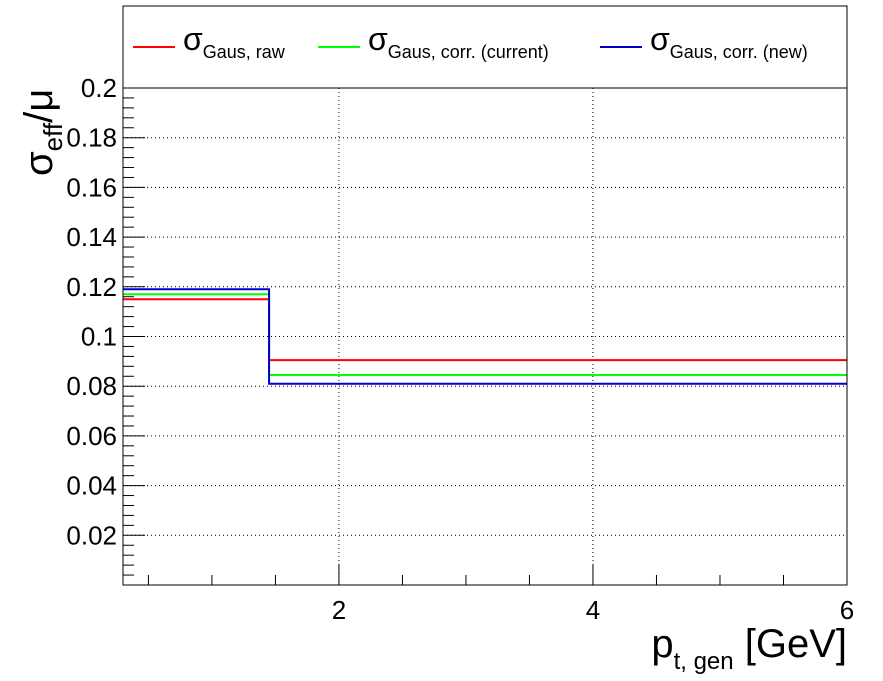 This screenshot has height=681, width=883. What do you see at coordinates (91, 386) in the screenshot?
I see `y-tick-label-3: 0.08` at bounding box center [91, 386].